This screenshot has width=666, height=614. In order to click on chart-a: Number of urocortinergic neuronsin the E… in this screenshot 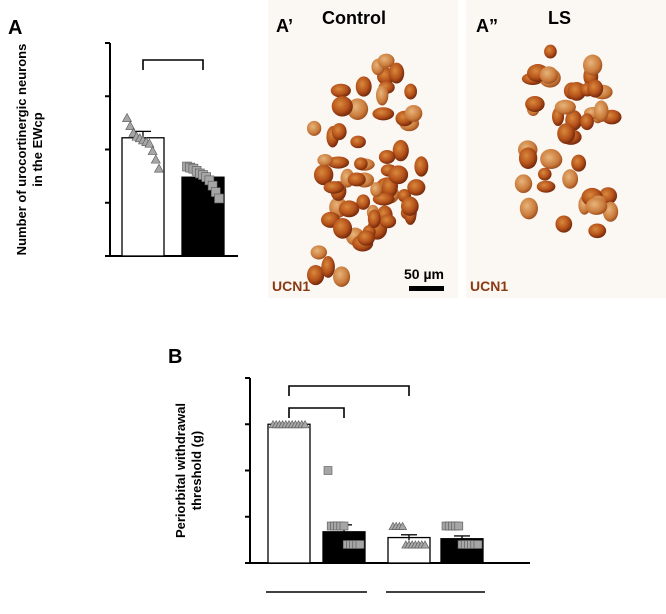, I will do `click(126, 149)`.